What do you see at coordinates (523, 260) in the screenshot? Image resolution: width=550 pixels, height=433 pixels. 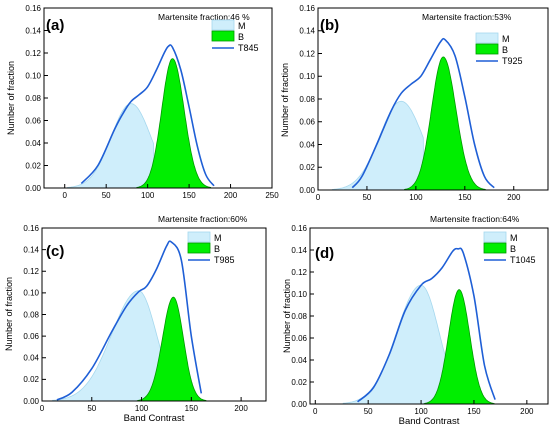 I see `legend-label-T1045: T1045` at bounding box center [523, 260].